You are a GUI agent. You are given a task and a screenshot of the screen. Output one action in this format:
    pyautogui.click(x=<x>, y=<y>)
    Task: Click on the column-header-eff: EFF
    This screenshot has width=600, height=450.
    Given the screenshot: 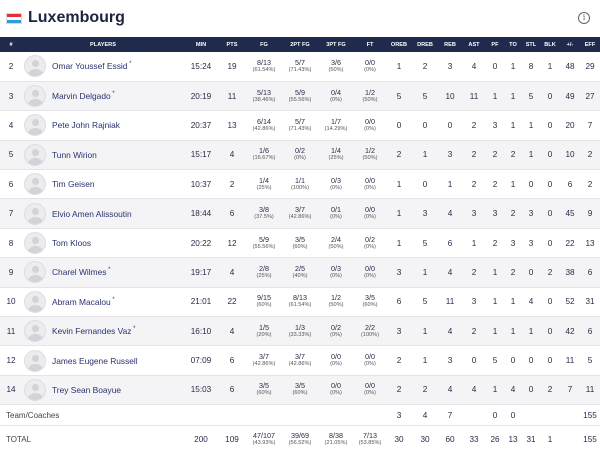 What is the action you would take?
    pyautogui.click(x=590, y=44)
    